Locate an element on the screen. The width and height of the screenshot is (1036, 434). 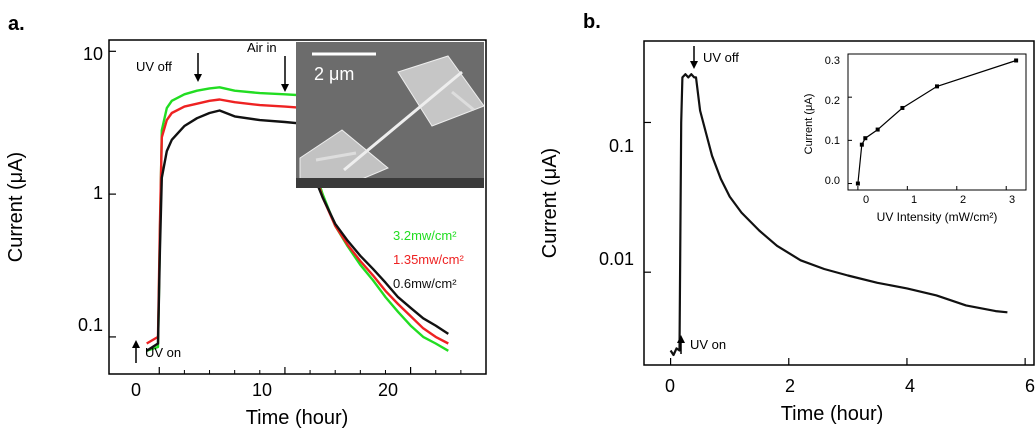
a-ytick-label: 1 is located at coordinates (98, 193).